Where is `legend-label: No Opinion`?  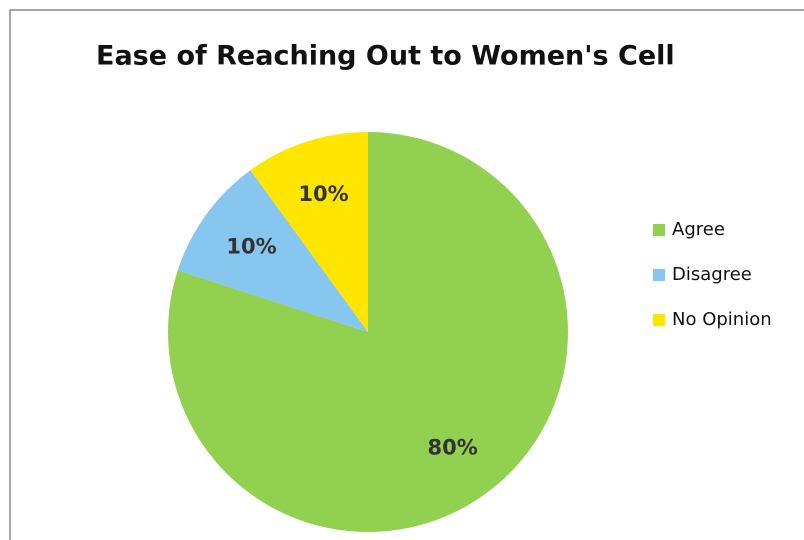 legend-label: No Opinion is located at coordinates (722, 319).